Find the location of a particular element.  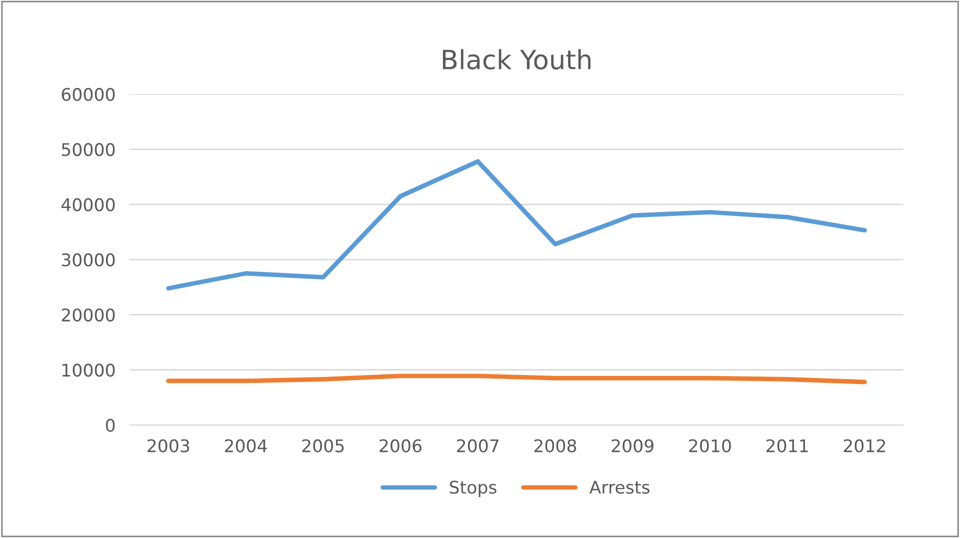

y-tick-label: 40000 is located at coordinates (88, 205).